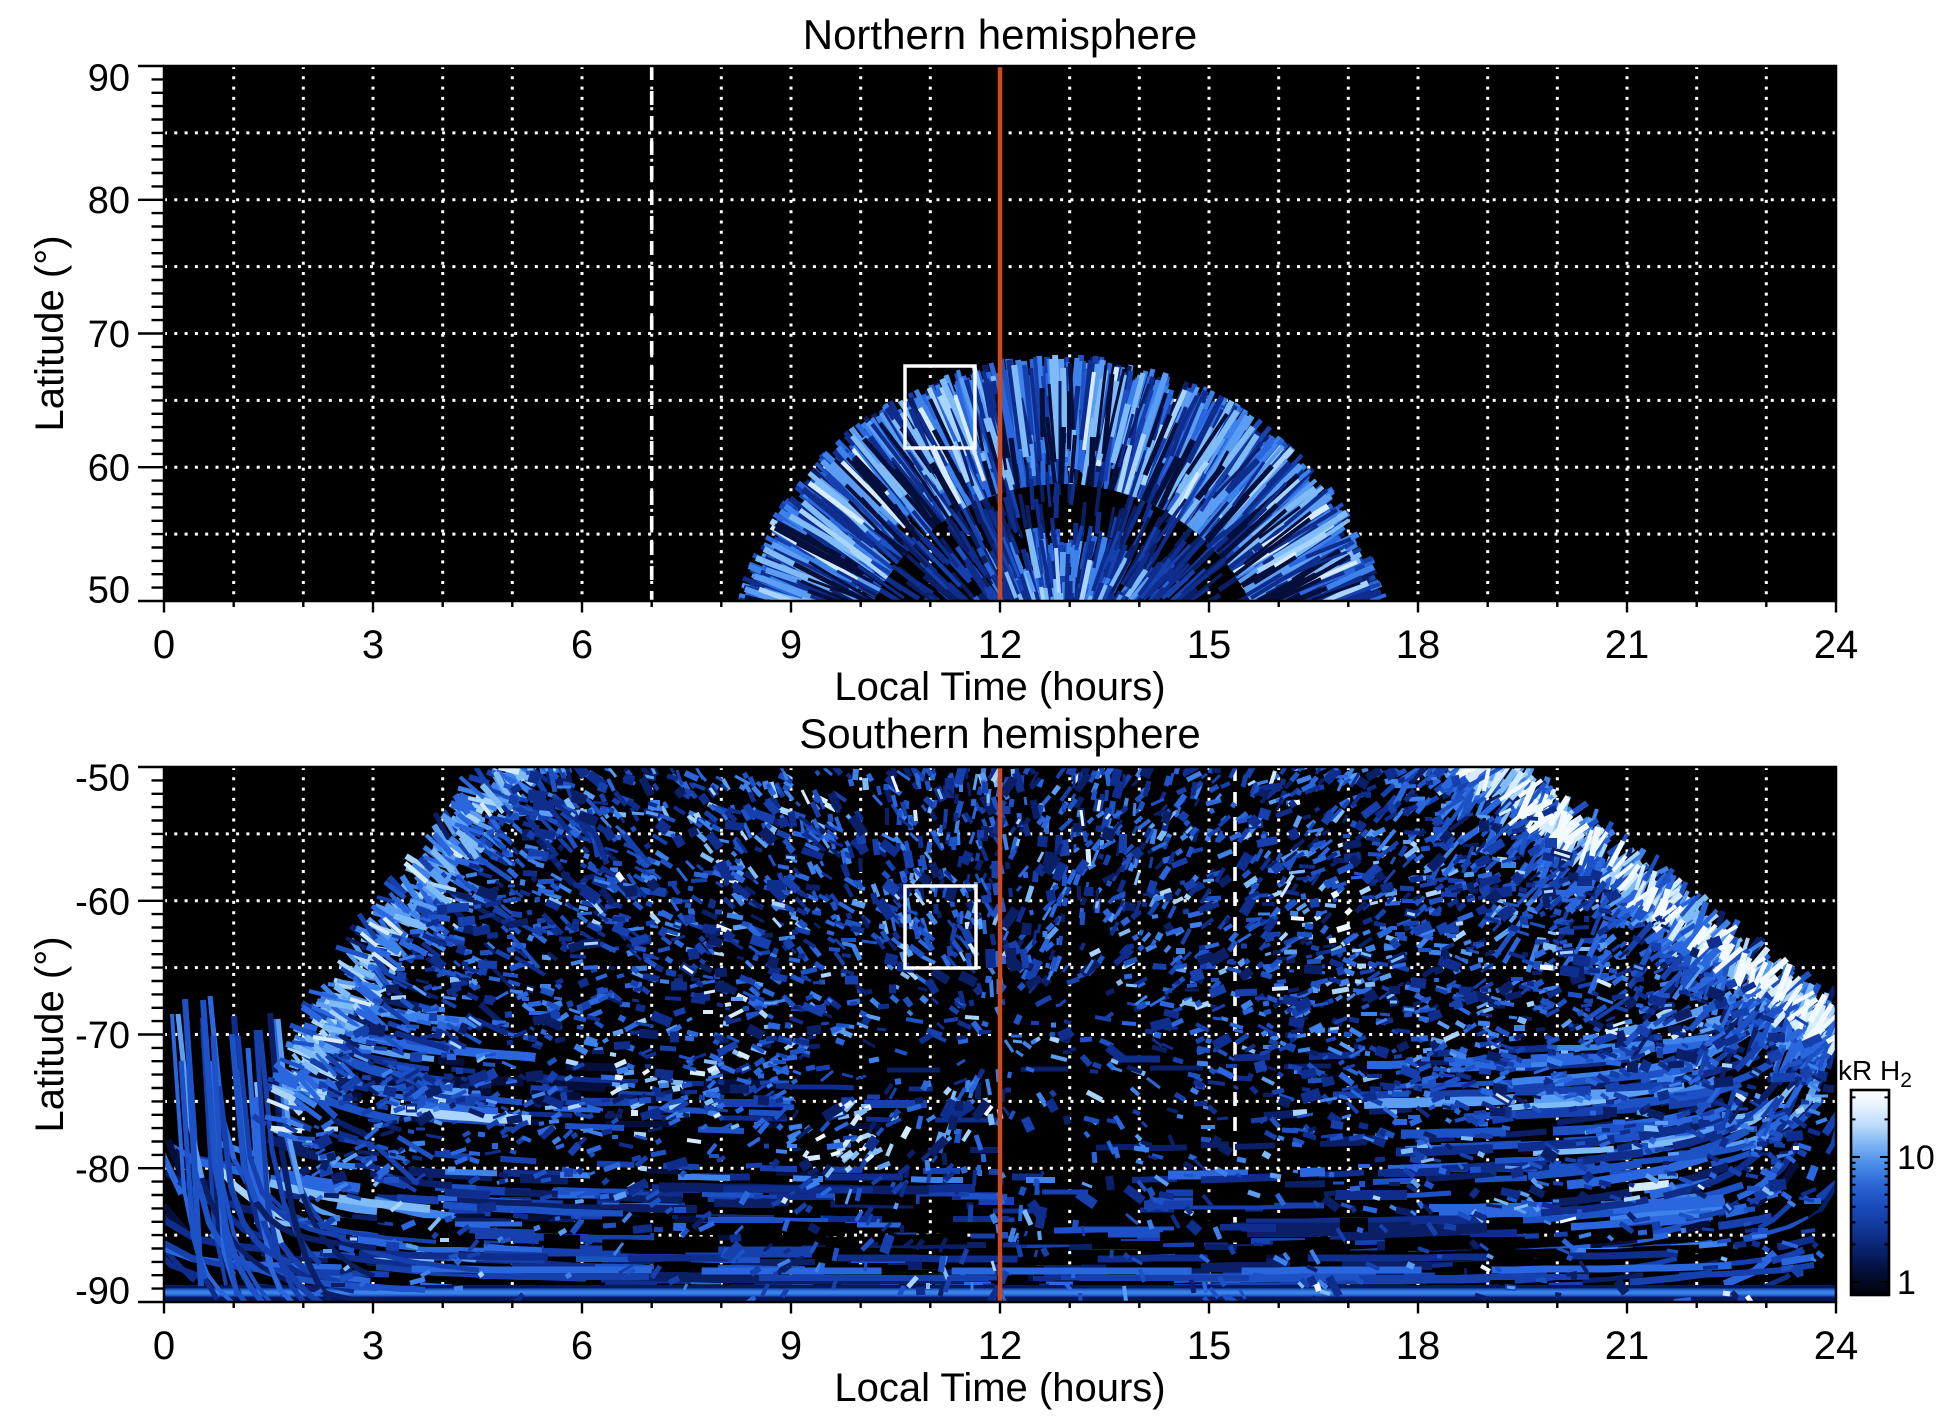 This screenshot has height=1423, width=1950. Describe the element at coordinates (102, 1036) in the screenshot. I see `svg-text: -70` at that location.